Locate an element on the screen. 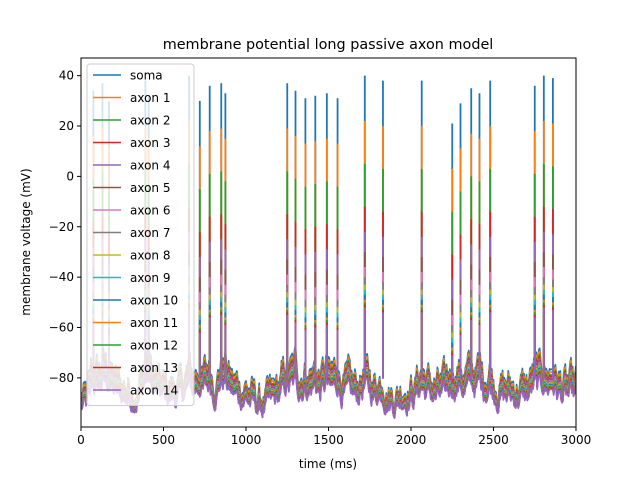 This screenshot has height=480, width=640. x-tick-label: 1500 is located at coordinates (328, 440).